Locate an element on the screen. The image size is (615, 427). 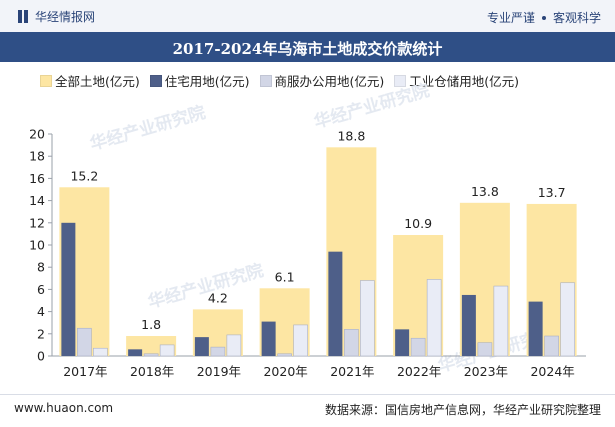
data-label-5: 10.9 is located at coordinates (418, 223).